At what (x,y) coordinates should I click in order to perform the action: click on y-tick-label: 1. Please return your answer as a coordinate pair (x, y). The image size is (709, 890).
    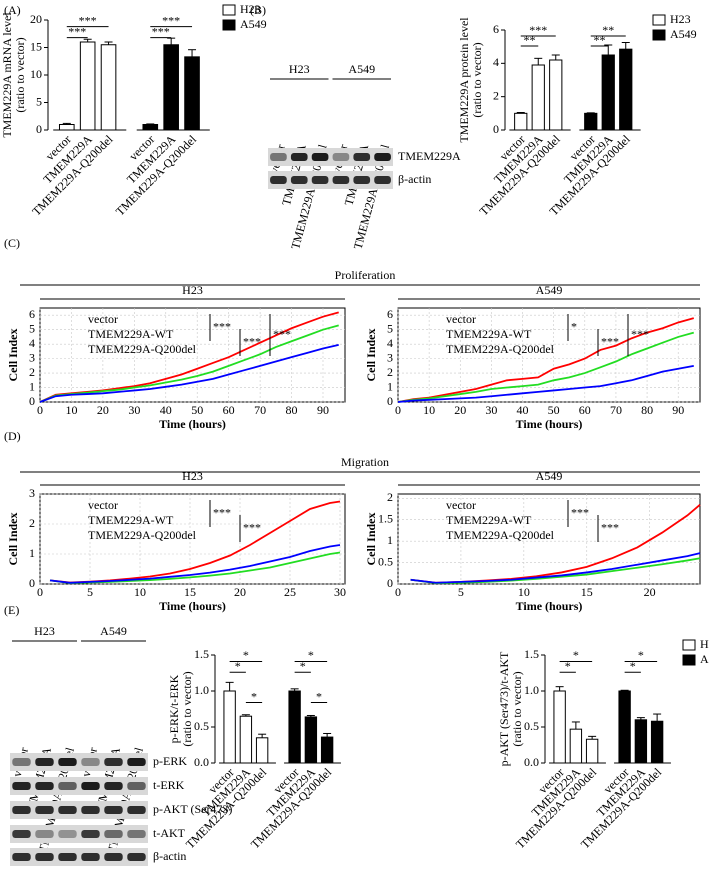
    Looking at the image, I should click on (390, 540).